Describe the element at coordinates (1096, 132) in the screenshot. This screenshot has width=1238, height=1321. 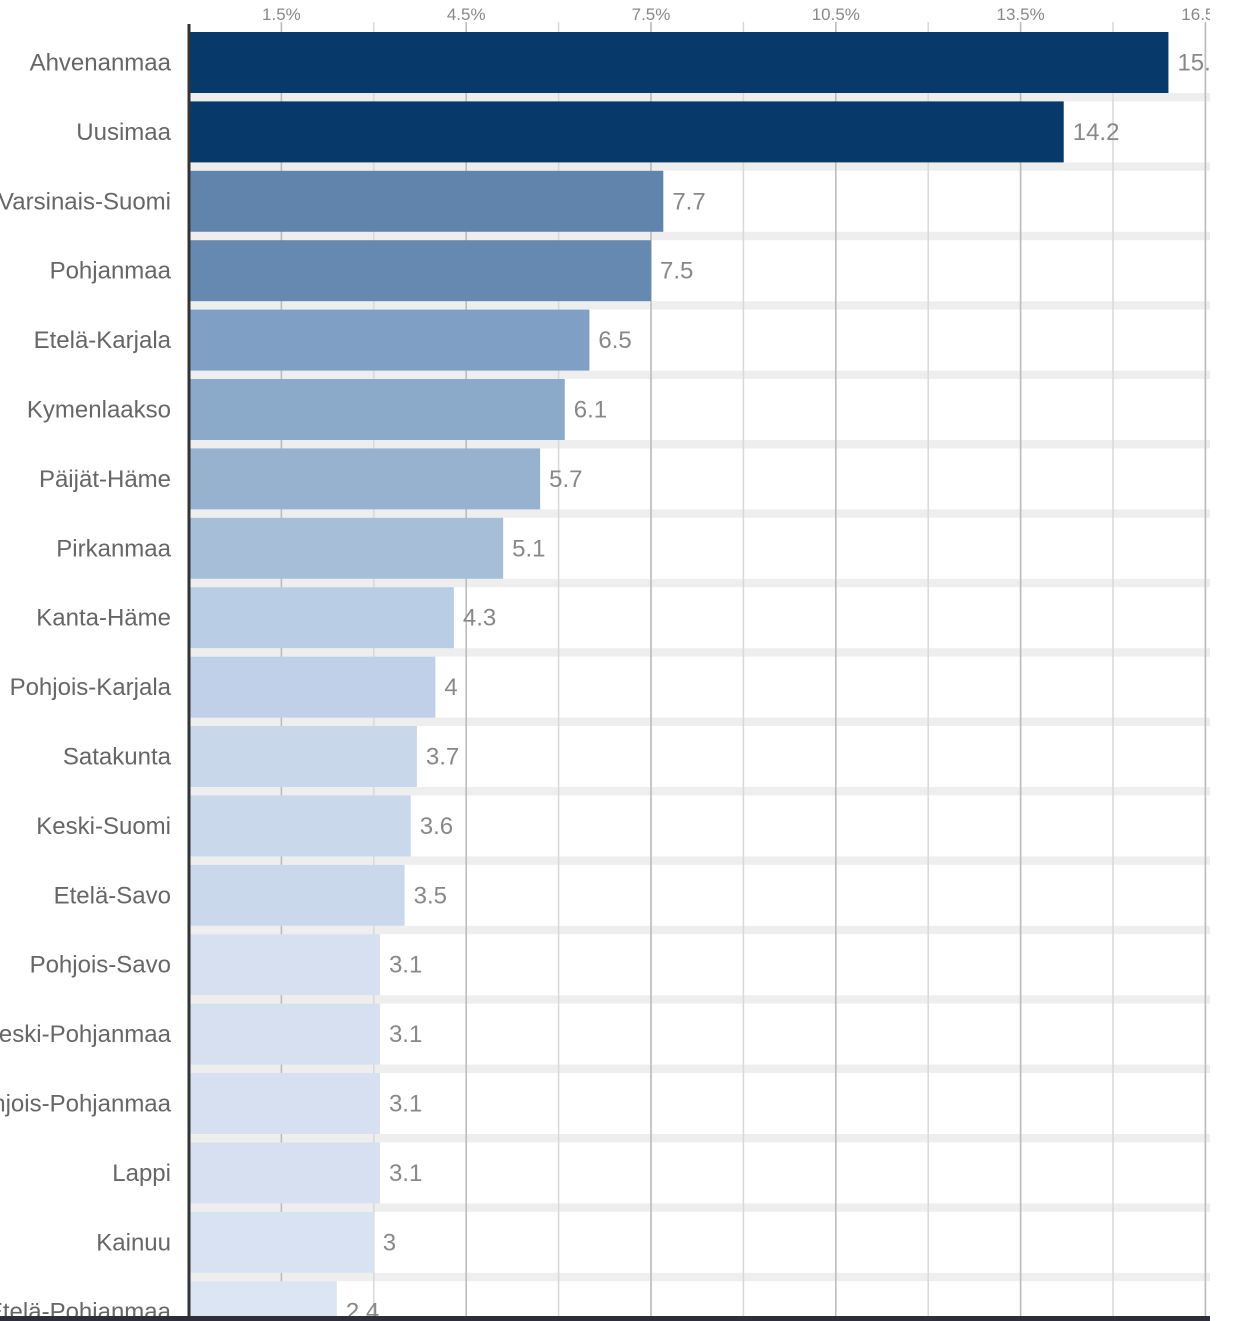
I see `value-label: 14.2` at that location.